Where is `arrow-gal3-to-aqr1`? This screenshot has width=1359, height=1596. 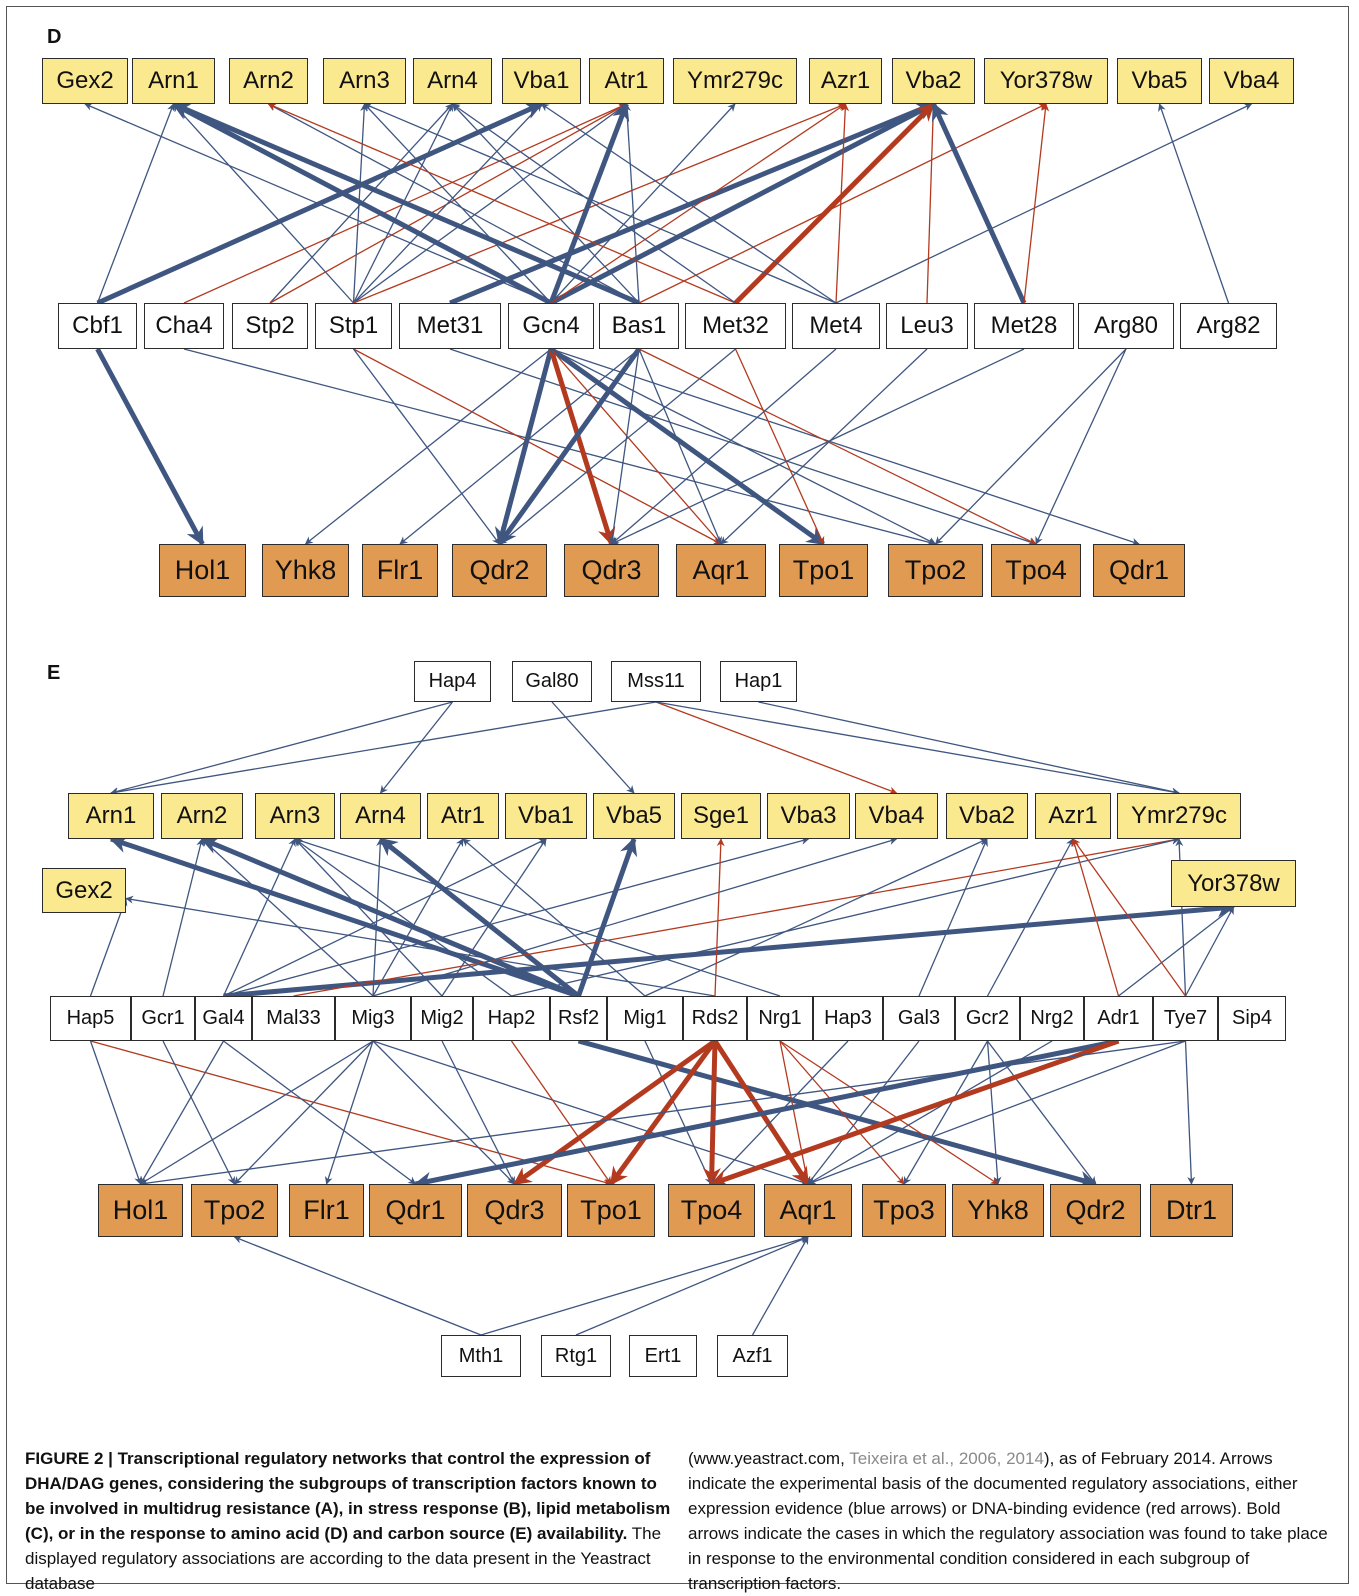 arrow-gal3-to-aqr1 is located at coordinates (863, 1112).